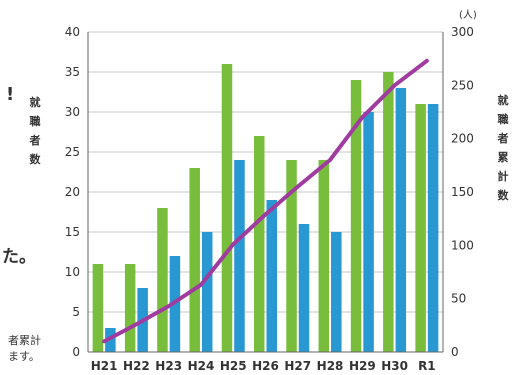 The height and width of the screenshot is (375, 530). Describe the element at coordinates (136, 366) in the screenshot. I see `x-tick-label: H22` at that location.